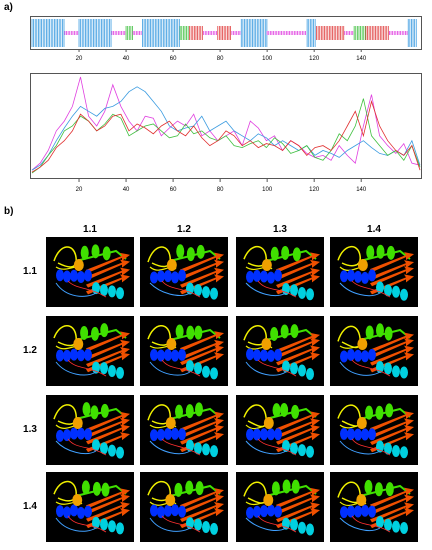 The width and height of the screenshot is (432, 550). Describe the element at coordinates (126, 59) in the screenshot. I see `track-tick-label: 40` at that location.